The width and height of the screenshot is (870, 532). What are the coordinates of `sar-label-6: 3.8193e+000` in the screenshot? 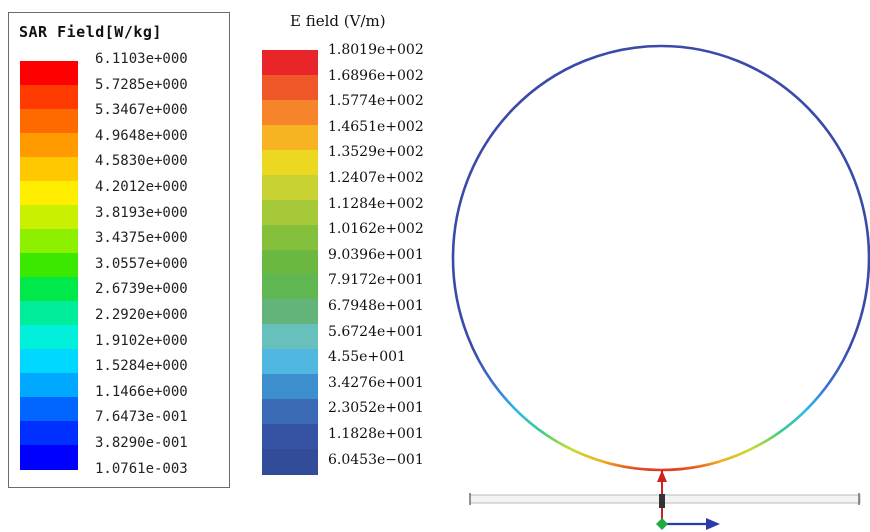 It's located at (141, 212).